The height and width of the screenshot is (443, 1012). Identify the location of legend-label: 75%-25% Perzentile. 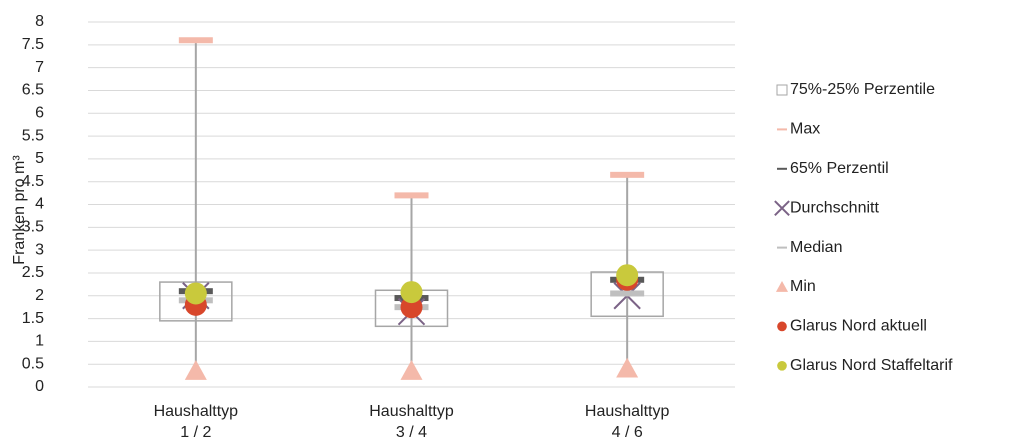
(862, 89).